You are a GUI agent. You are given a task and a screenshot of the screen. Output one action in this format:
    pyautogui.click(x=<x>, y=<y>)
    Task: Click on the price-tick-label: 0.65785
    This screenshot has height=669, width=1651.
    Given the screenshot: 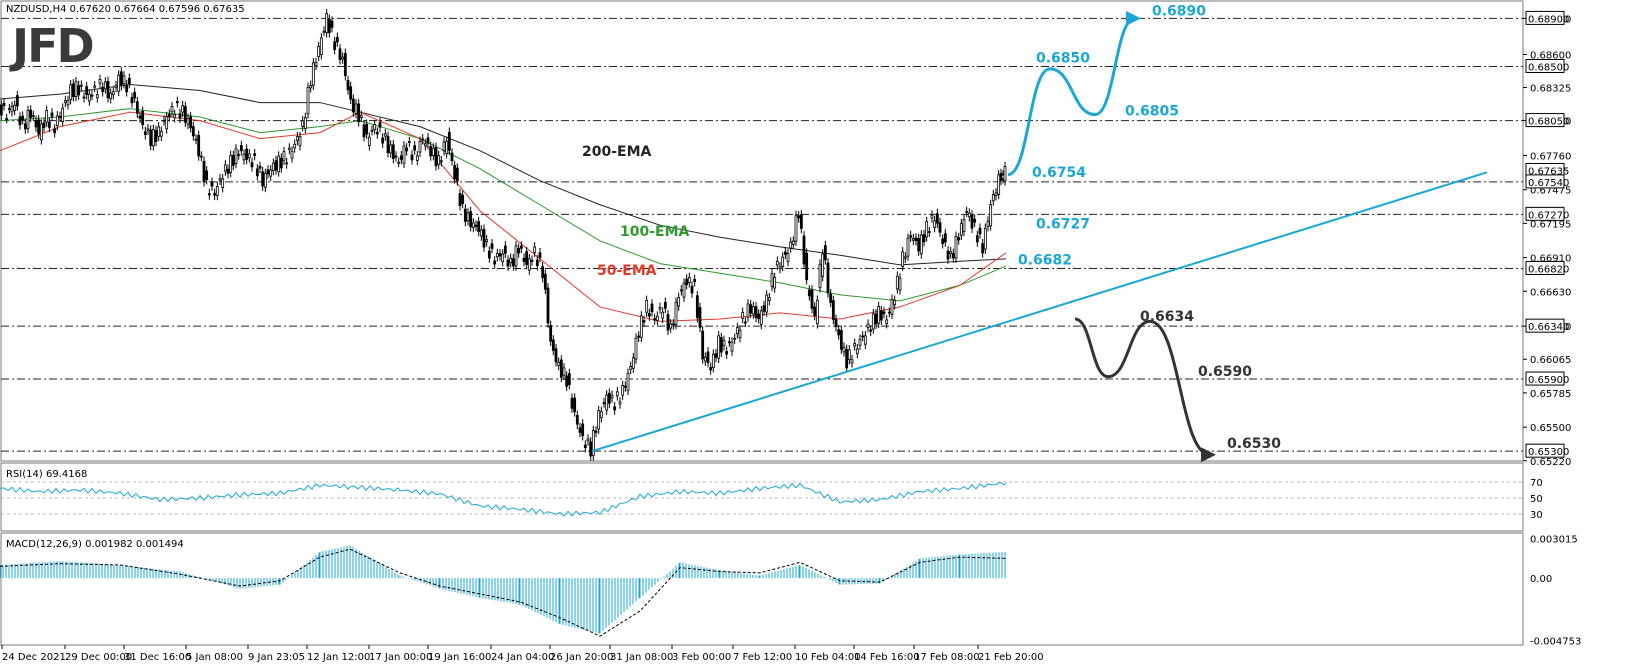 What is the action you would take?
    pyautogui.click(x=1550, y=394)
    